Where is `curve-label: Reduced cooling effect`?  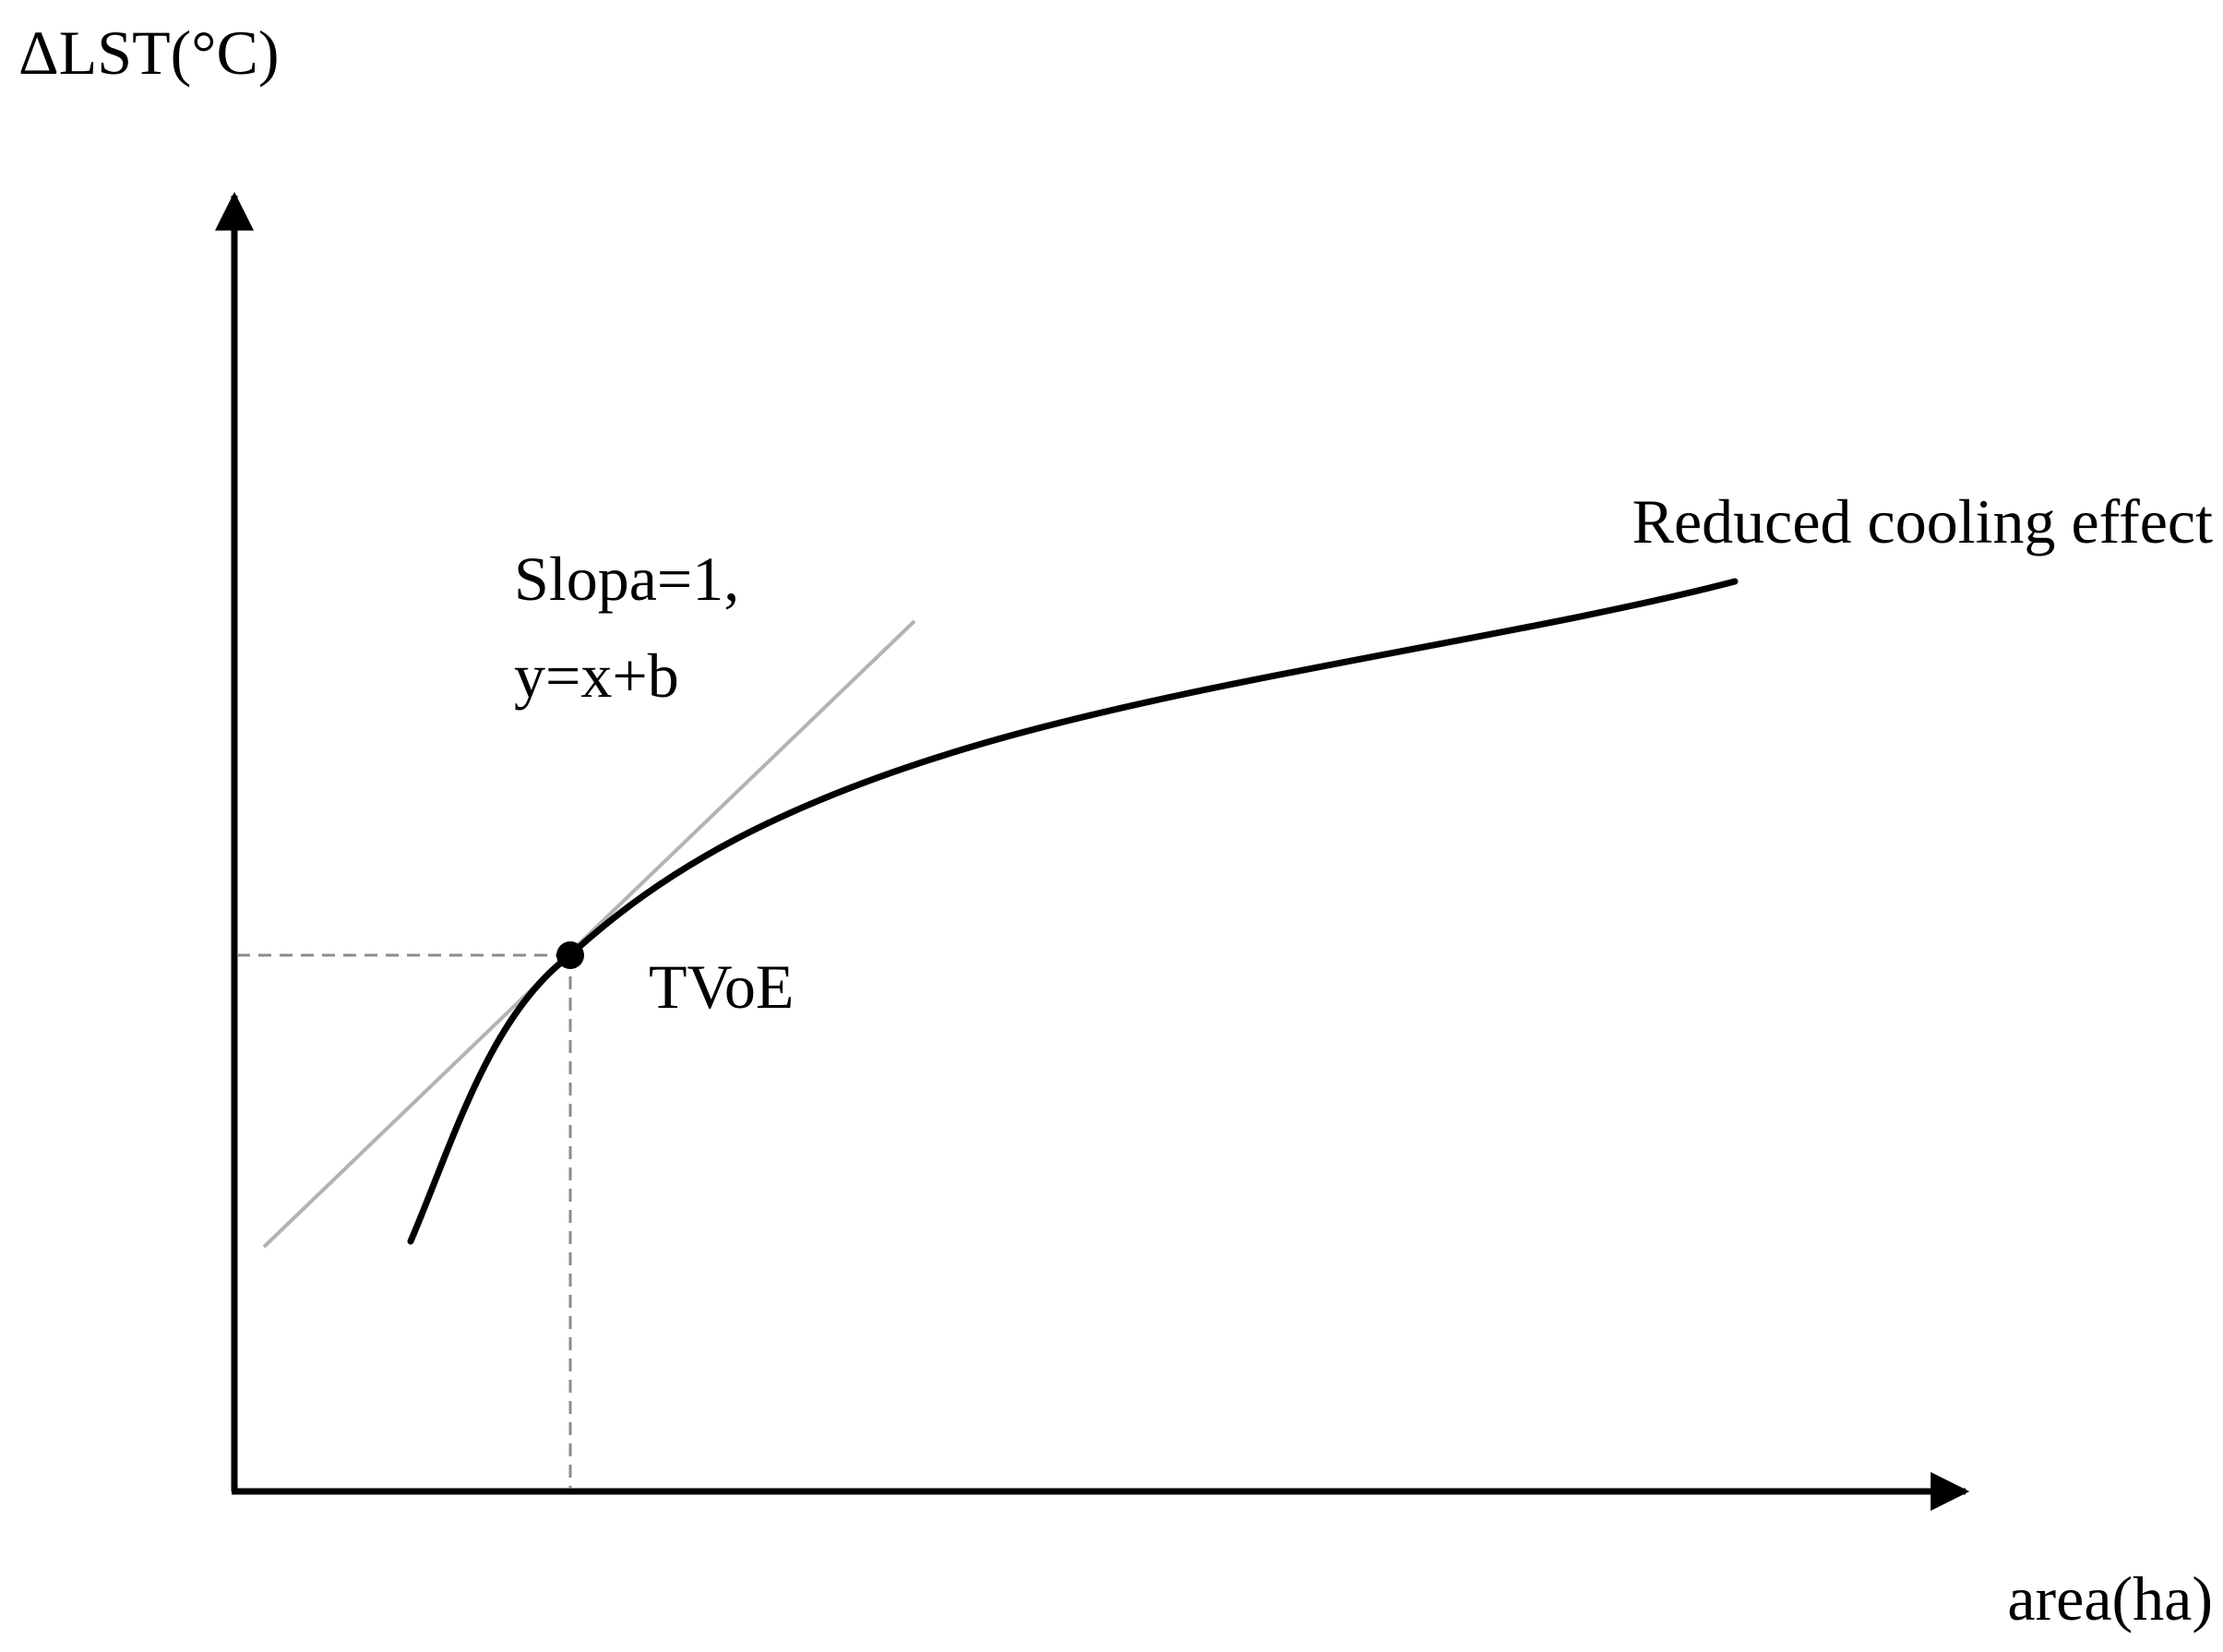 curve-label: Reduced cooling effect is located at coordinates (1922, 521).